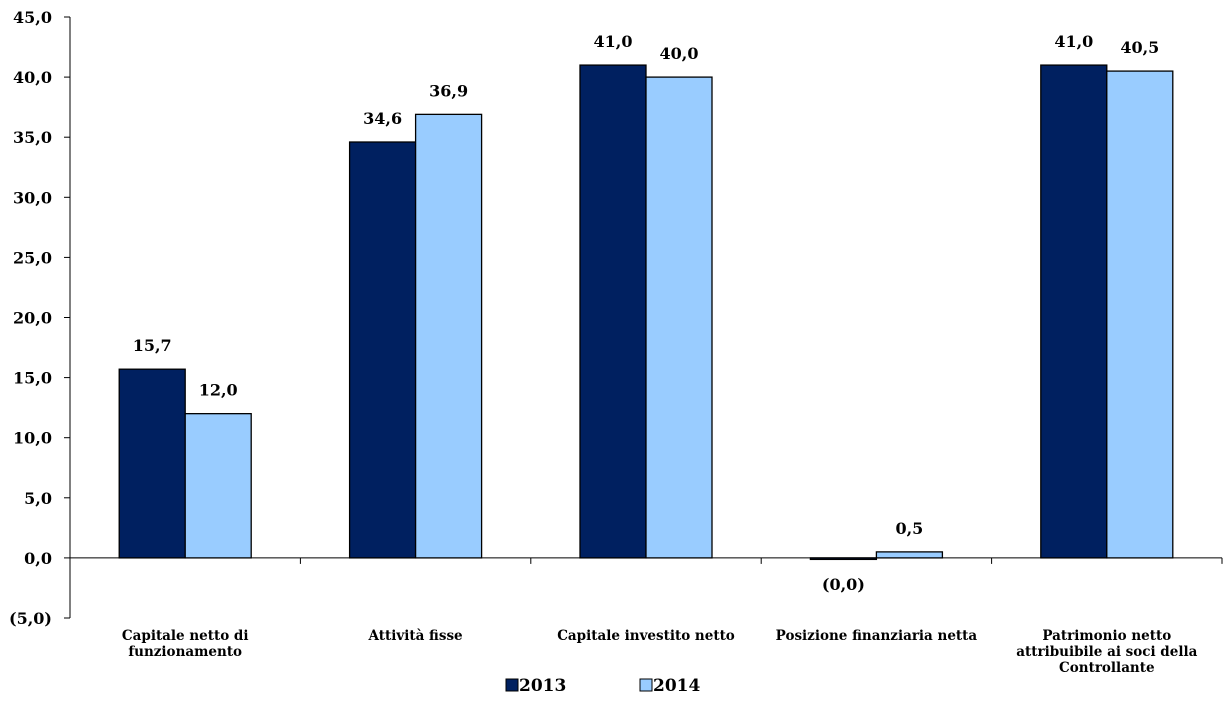  I want to click on data-label-2014: 40,5, so click(1139, 47).